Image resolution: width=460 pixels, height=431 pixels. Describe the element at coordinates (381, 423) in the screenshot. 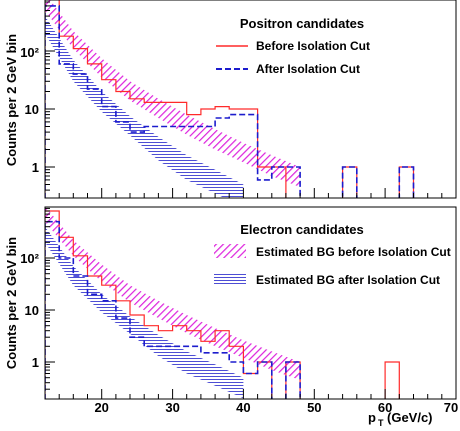

I see `x-axis-title-sub: T` at that location.